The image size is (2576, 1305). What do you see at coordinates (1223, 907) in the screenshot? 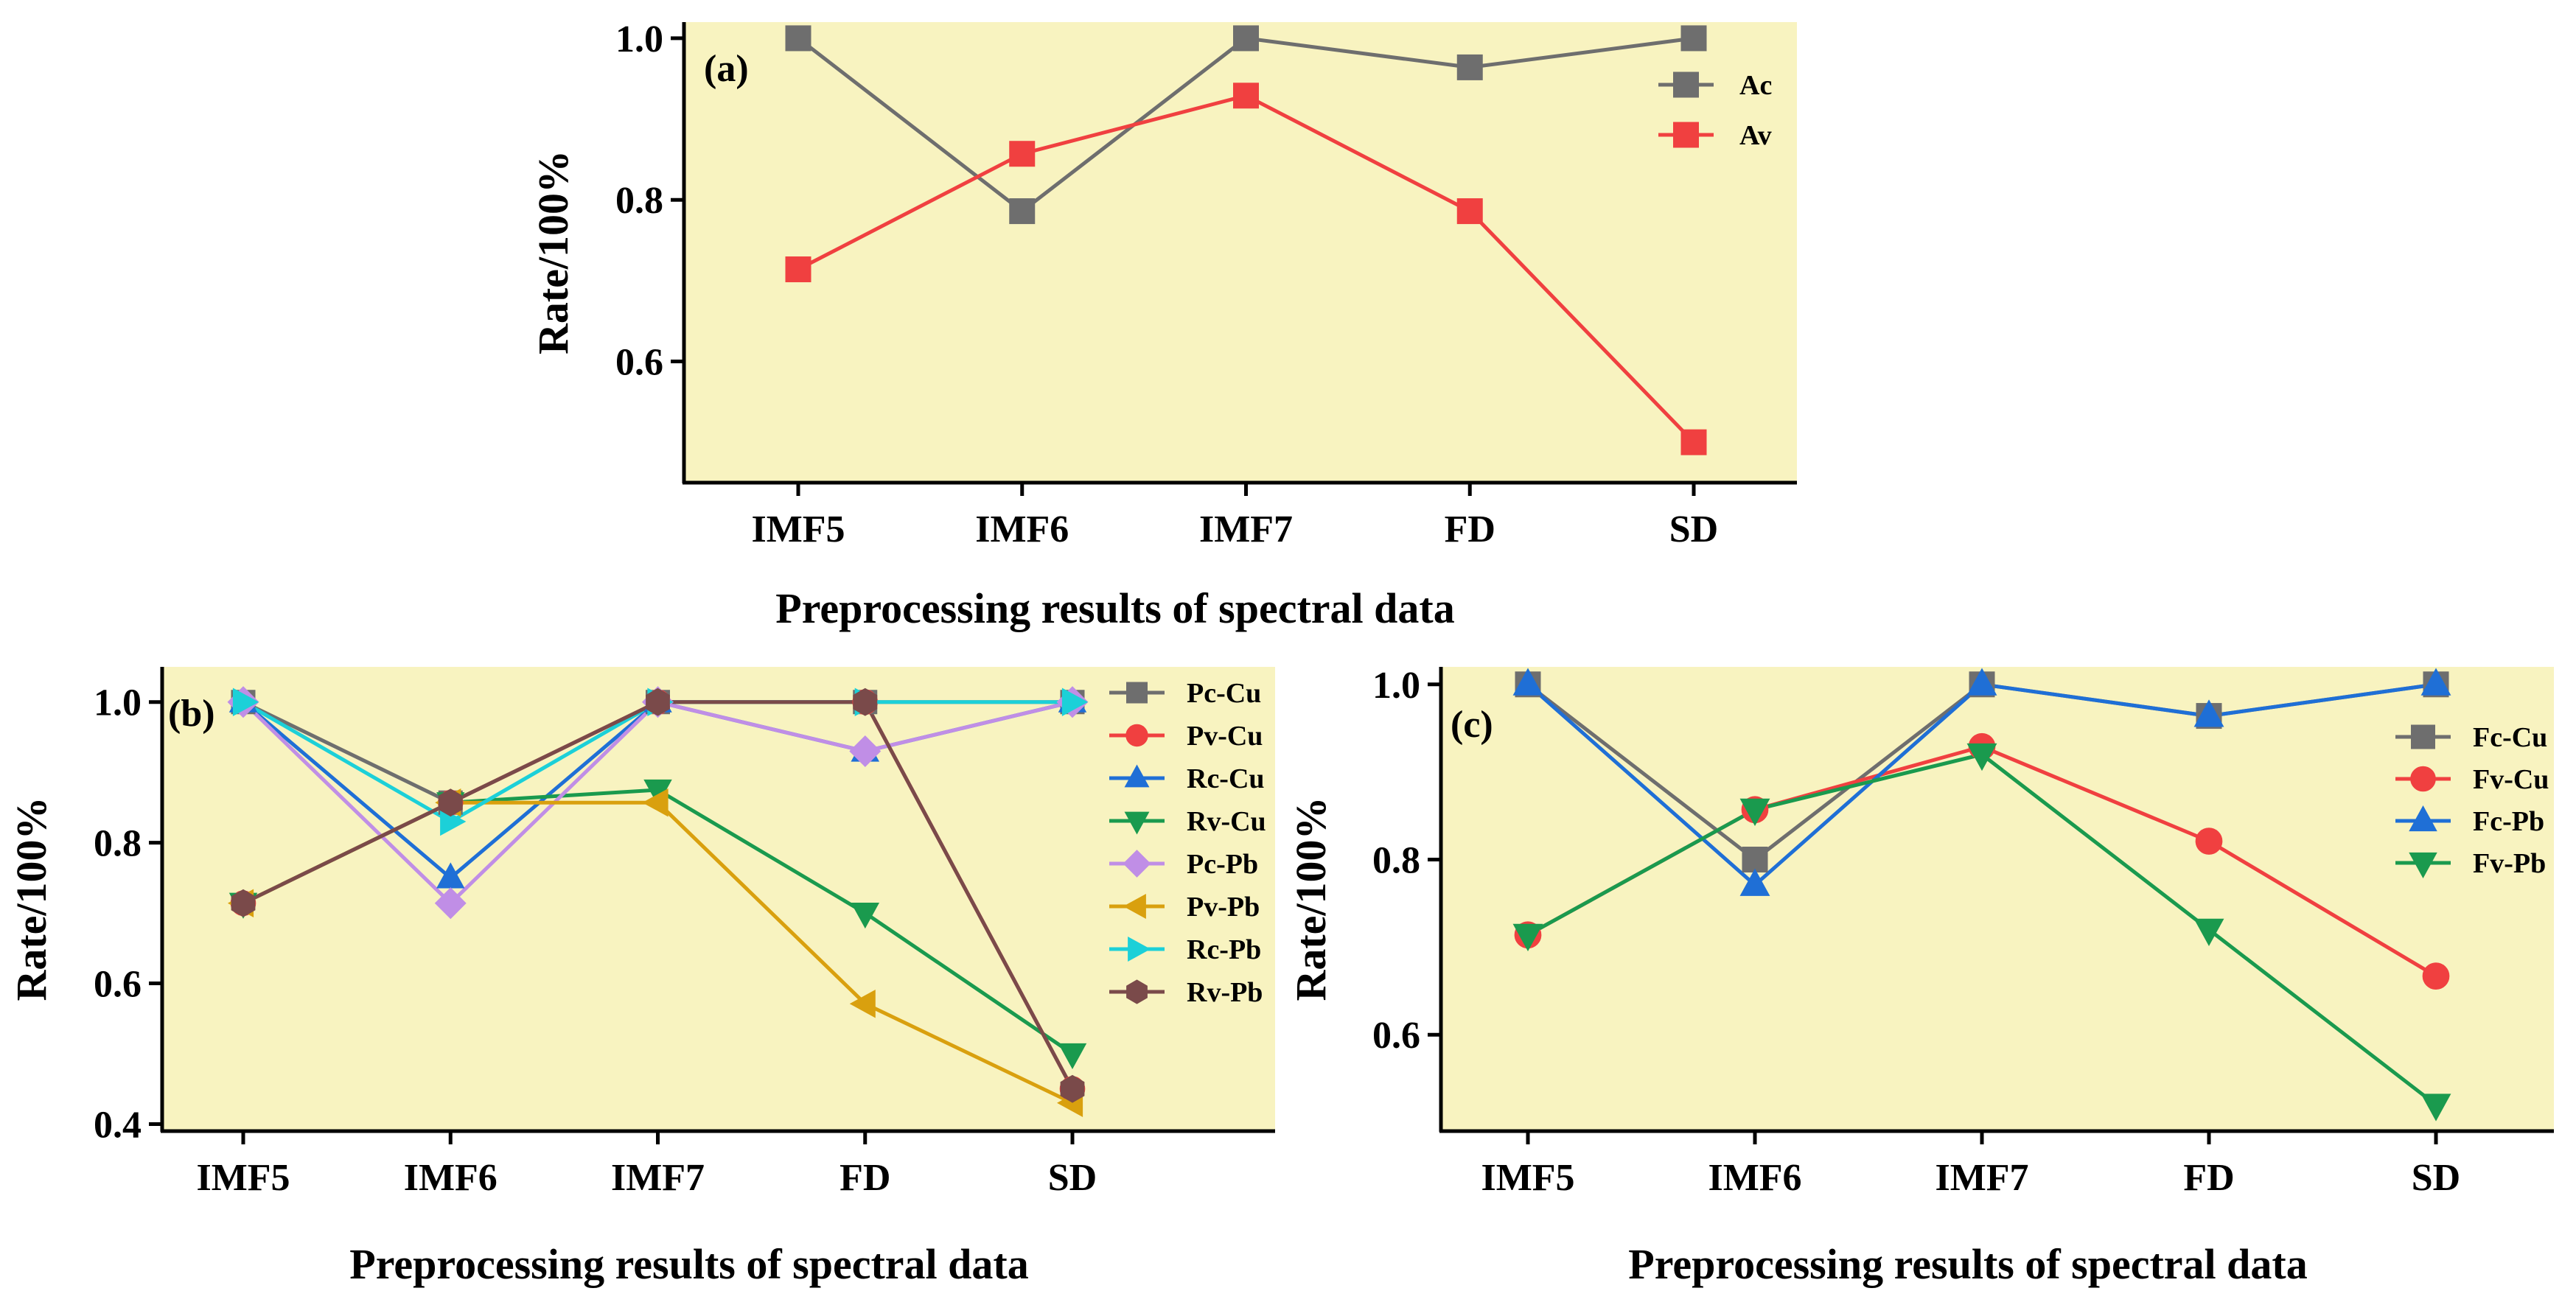
I see `legend-label: Pv-Pb` at bounding box center [1223, 907].